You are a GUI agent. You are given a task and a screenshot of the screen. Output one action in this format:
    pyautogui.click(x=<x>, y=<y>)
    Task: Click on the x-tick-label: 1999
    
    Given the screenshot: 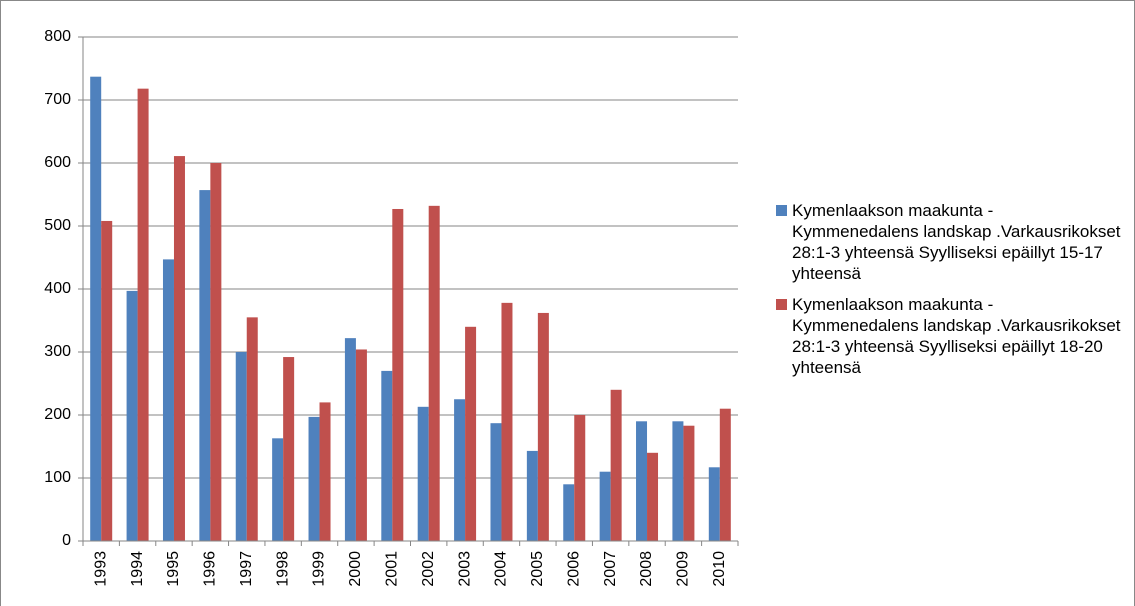 What is the action you would take?
    pyautogui.click(x=319, y=569)
    